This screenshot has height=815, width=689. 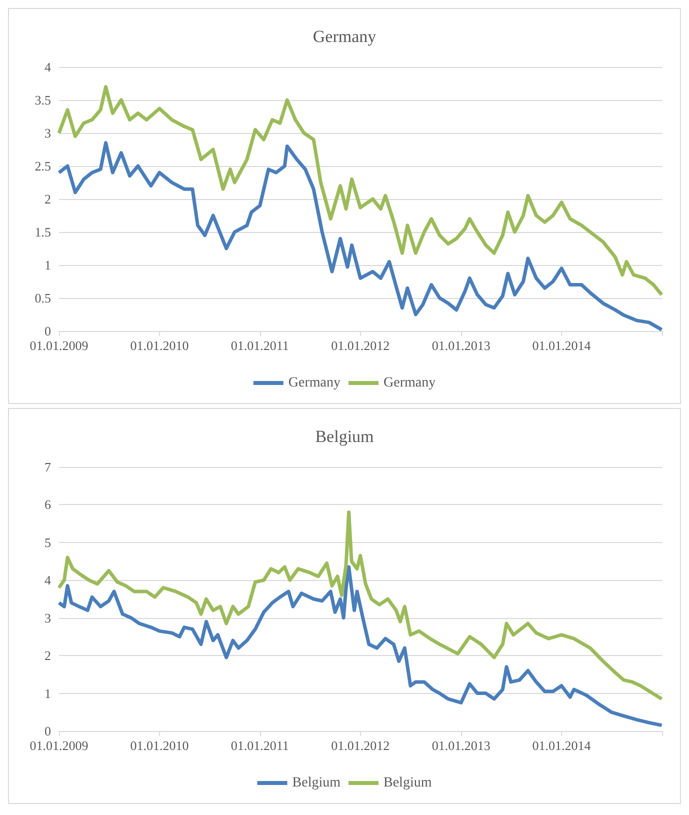 What do you see at coordinates (42, 232) in the screenshot?
I see `y-tick-label: 1.5` at bounding box center [42, 232].